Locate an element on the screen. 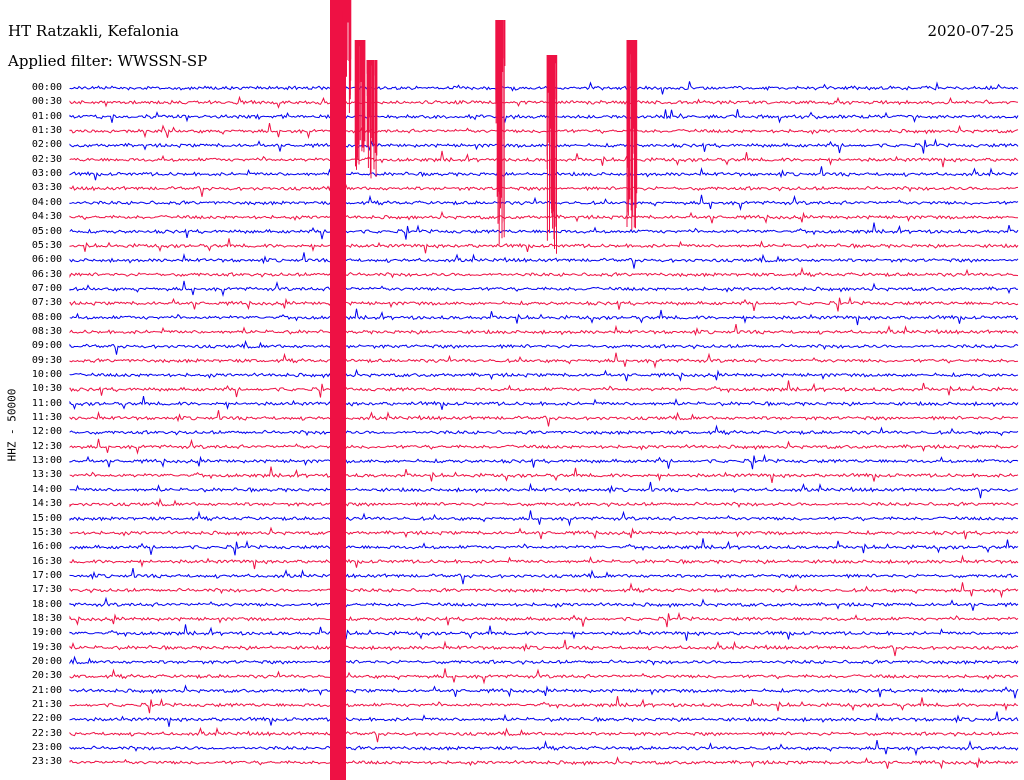 This screenshot has height=780, width=1024. time-label: 15:00 is located at coordinates (46, 518).